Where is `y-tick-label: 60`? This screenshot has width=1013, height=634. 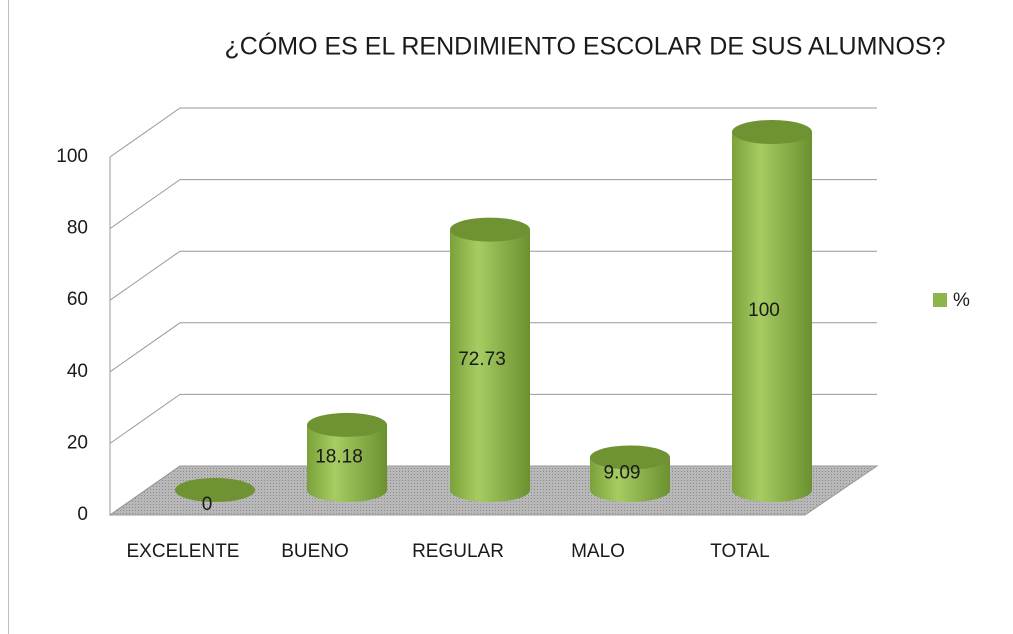
y-tick-label: 60 is located at coordinates (77, 299).